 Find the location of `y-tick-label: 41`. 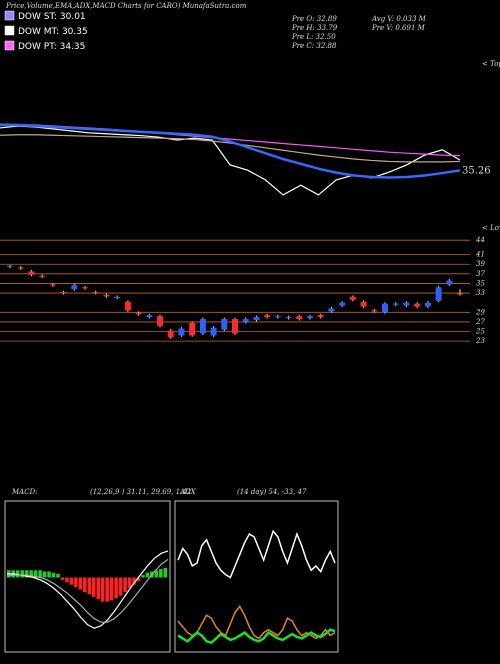

y-tick-label: 41 is located at coordinates (480, 255).